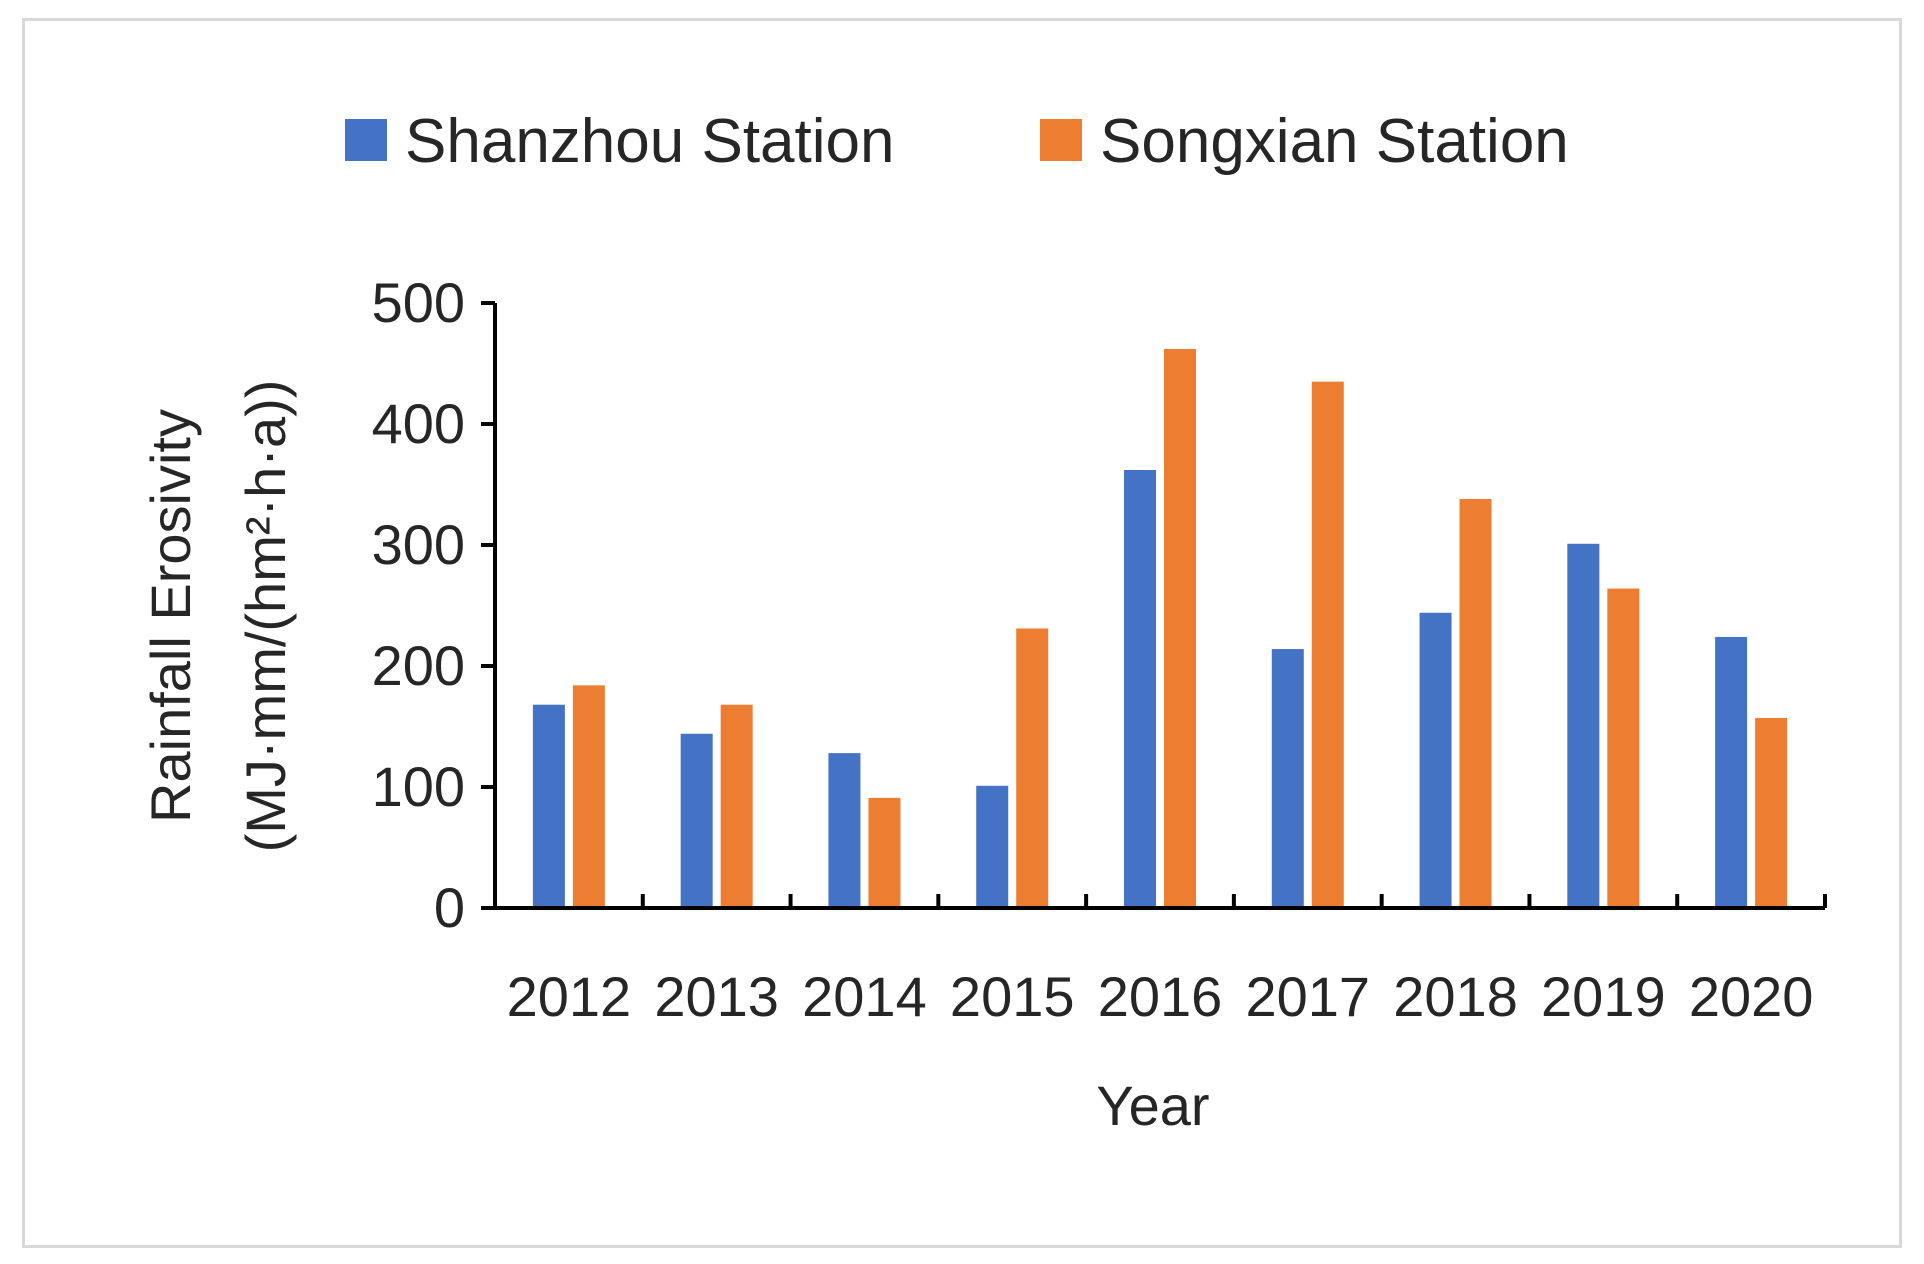  Describe the element at coordinates (418, 786) in the screenshot. I see `y-tick-label-100: 100` at that location.